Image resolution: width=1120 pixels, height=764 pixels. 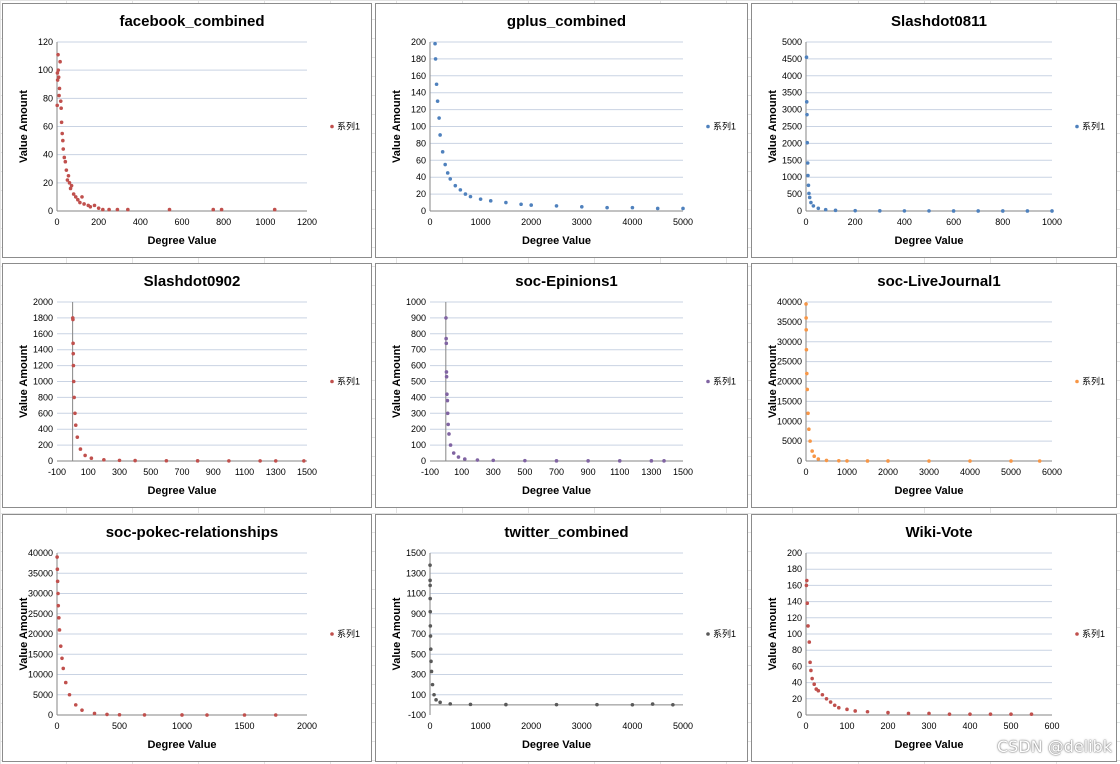 What do you see at coordinates (724, 381) in the screenshot?
I see `legend-label: 系列1` at bounding box center [724, 381].